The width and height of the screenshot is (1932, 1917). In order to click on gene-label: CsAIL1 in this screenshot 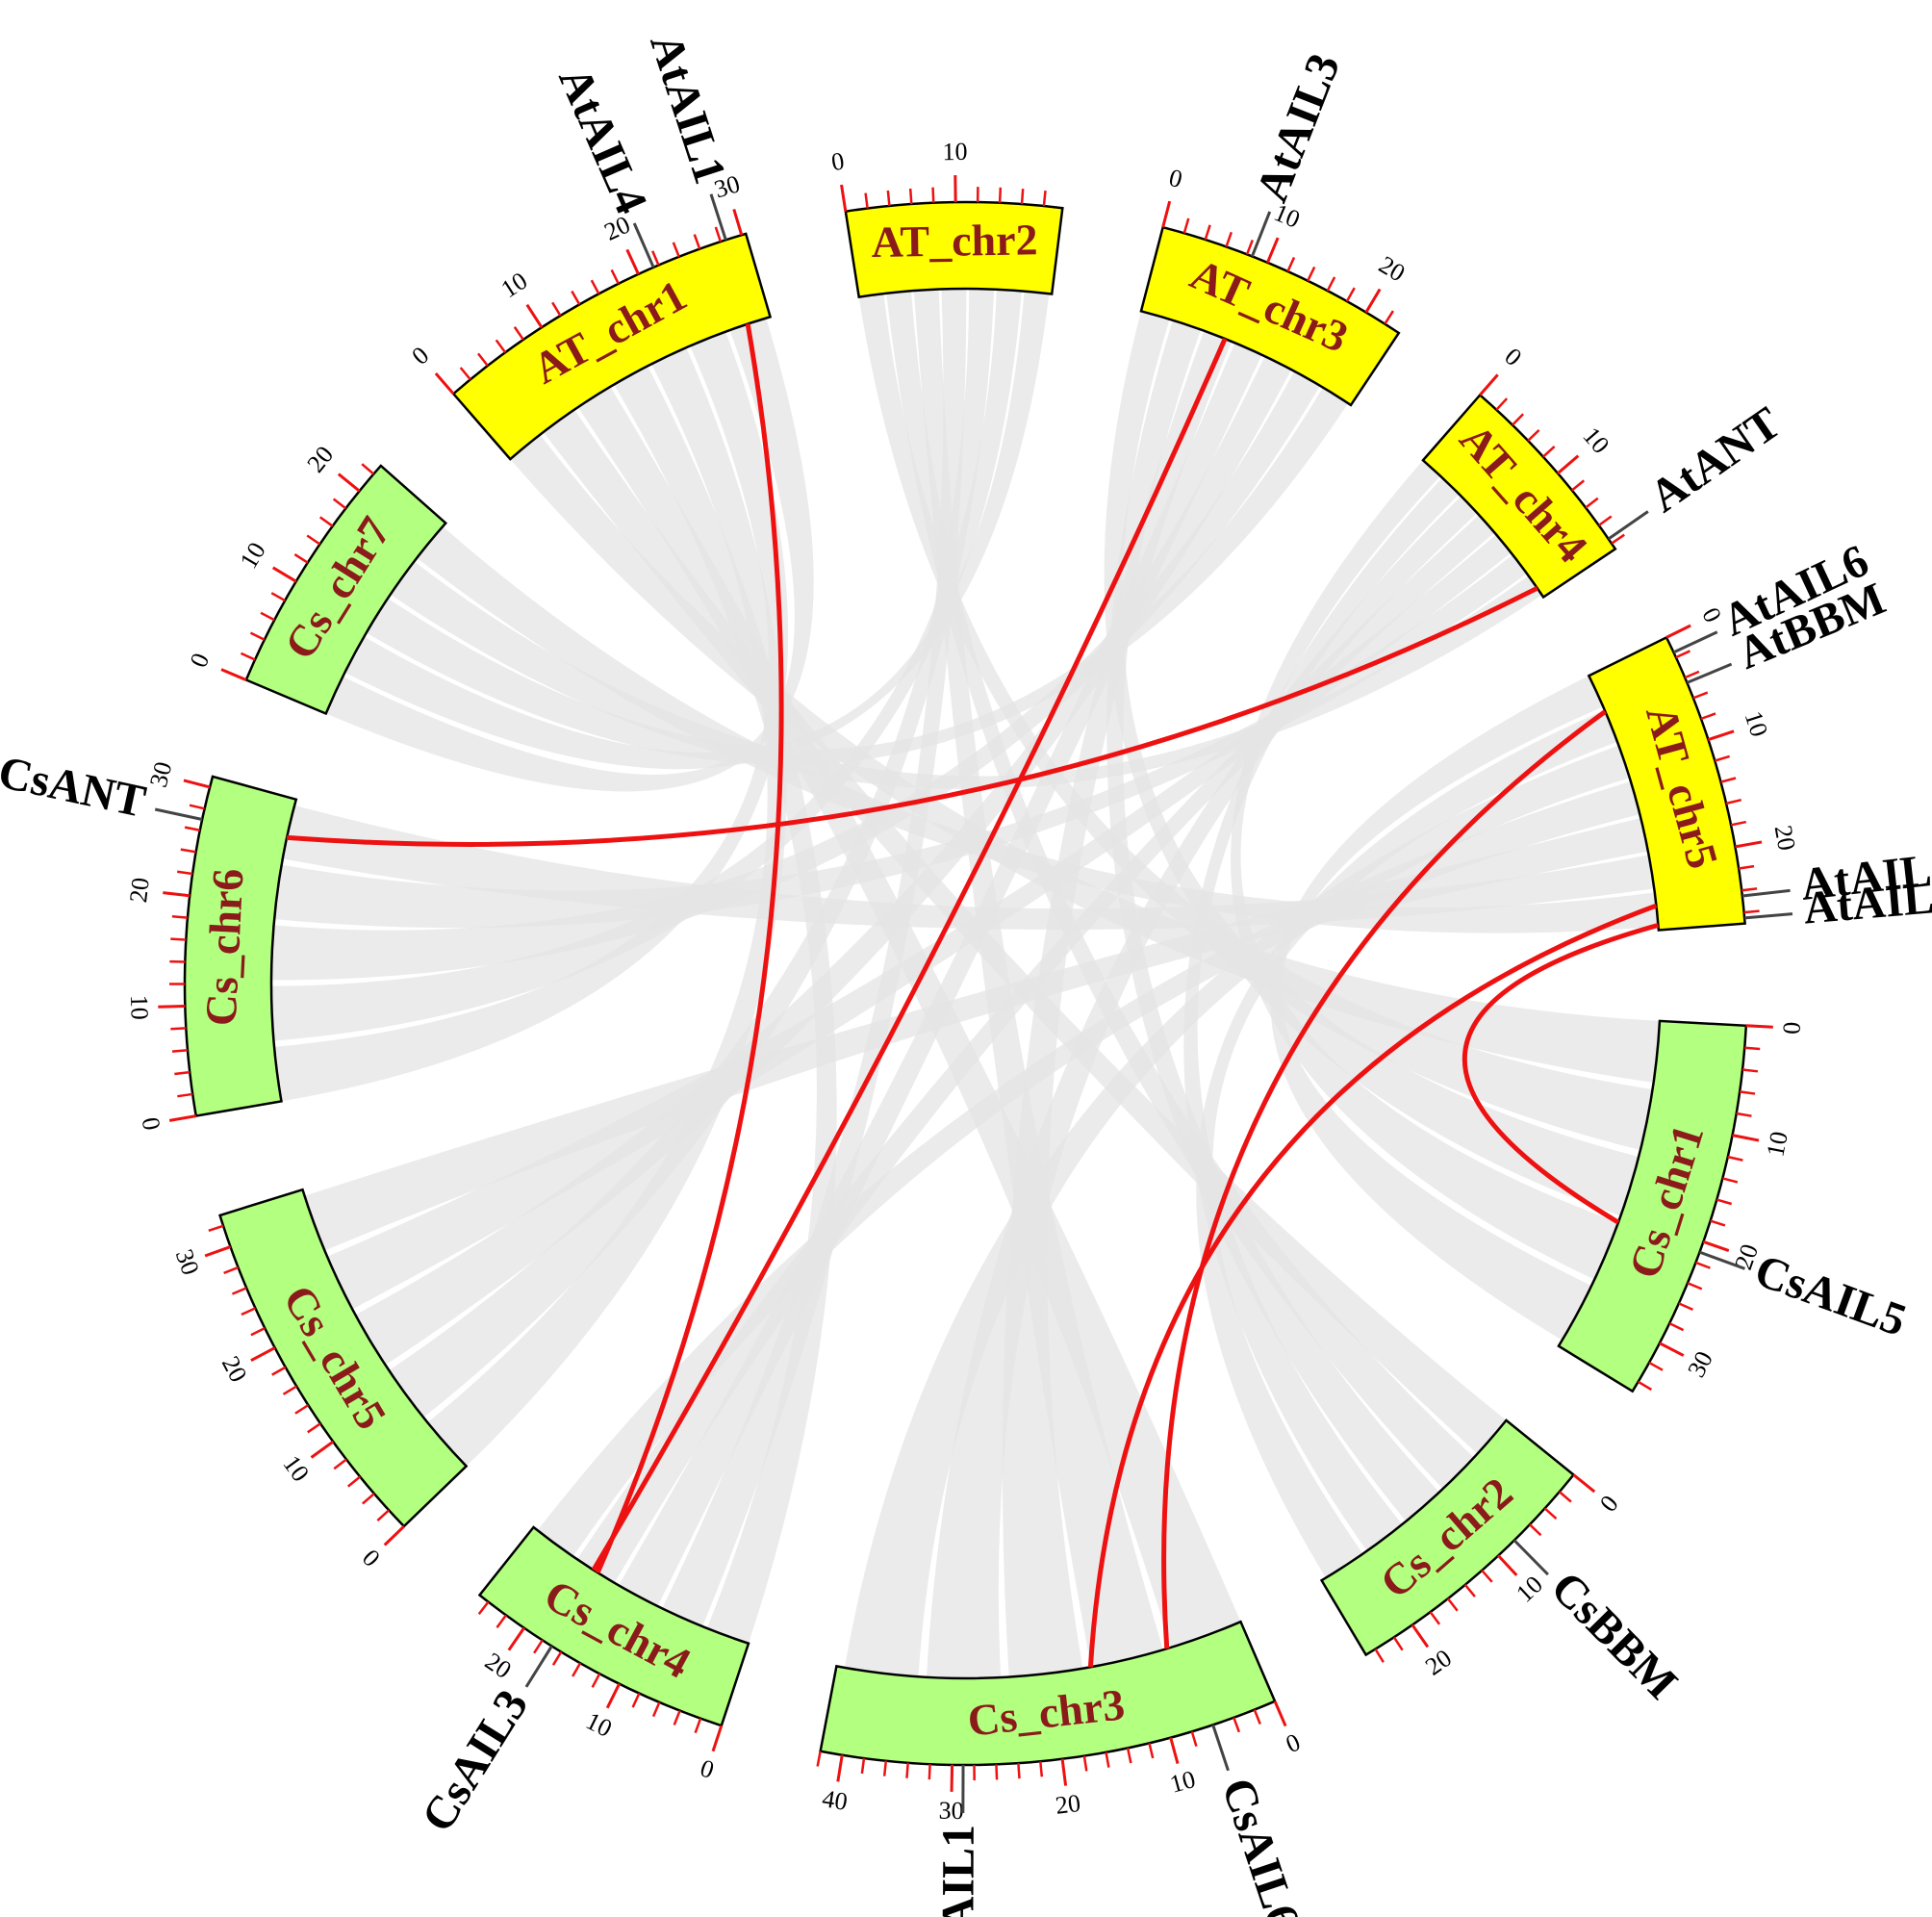, I will do `click(958, 1871)`.